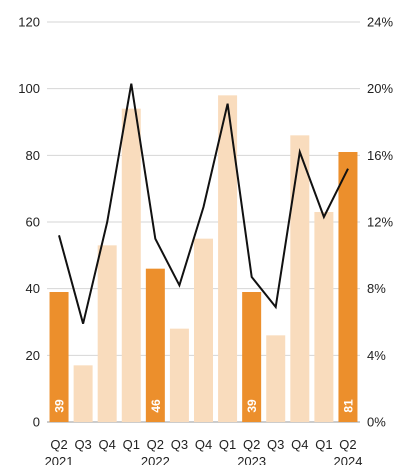 The height and width of the screenshot is (465, 395). I want to click on bar-value-labels: 39 46 39 81, so click(204, 406).